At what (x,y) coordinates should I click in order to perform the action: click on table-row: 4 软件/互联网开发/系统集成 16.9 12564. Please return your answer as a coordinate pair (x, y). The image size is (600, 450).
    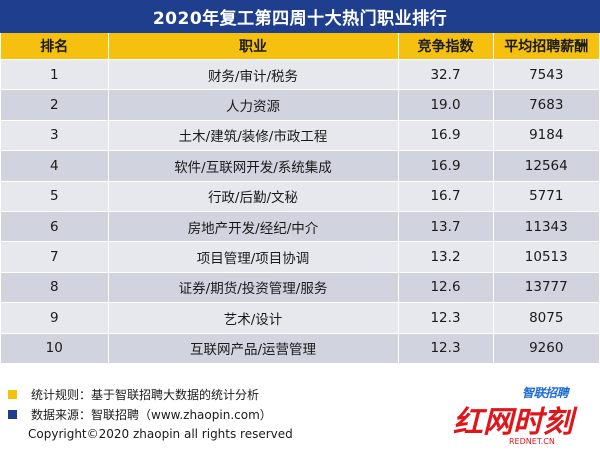
    Looking at the image, I should click on (300, 166).